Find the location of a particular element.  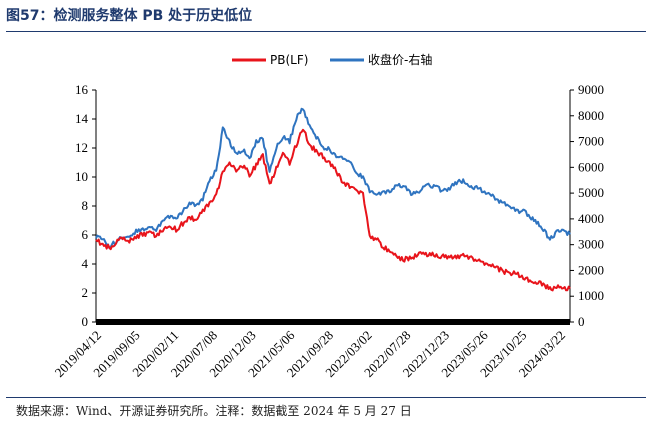

title-divider is located at coordinates (326, 31).